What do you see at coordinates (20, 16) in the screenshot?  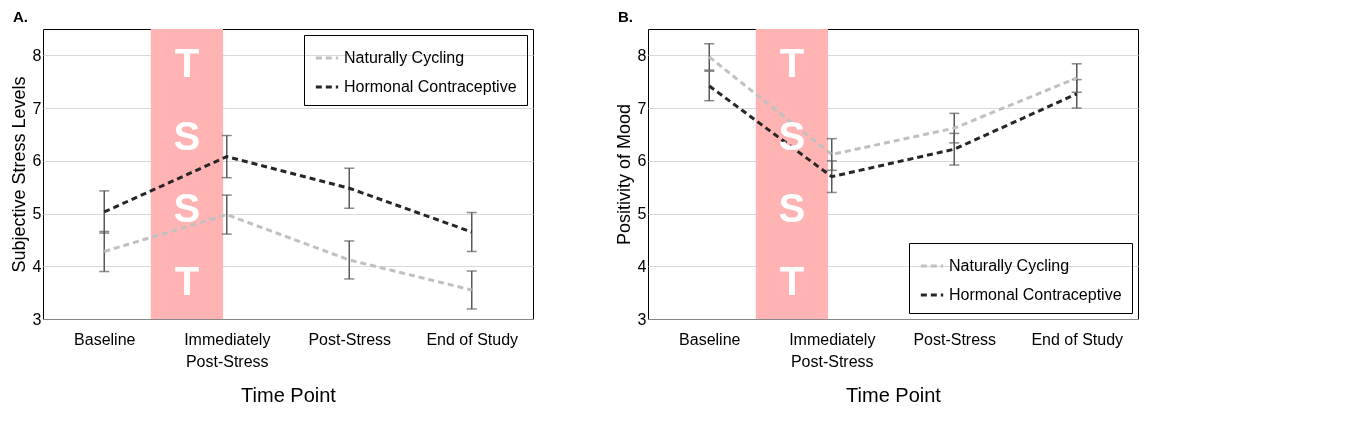 I see `chart-title: A.` at bounding box center [20, 16].